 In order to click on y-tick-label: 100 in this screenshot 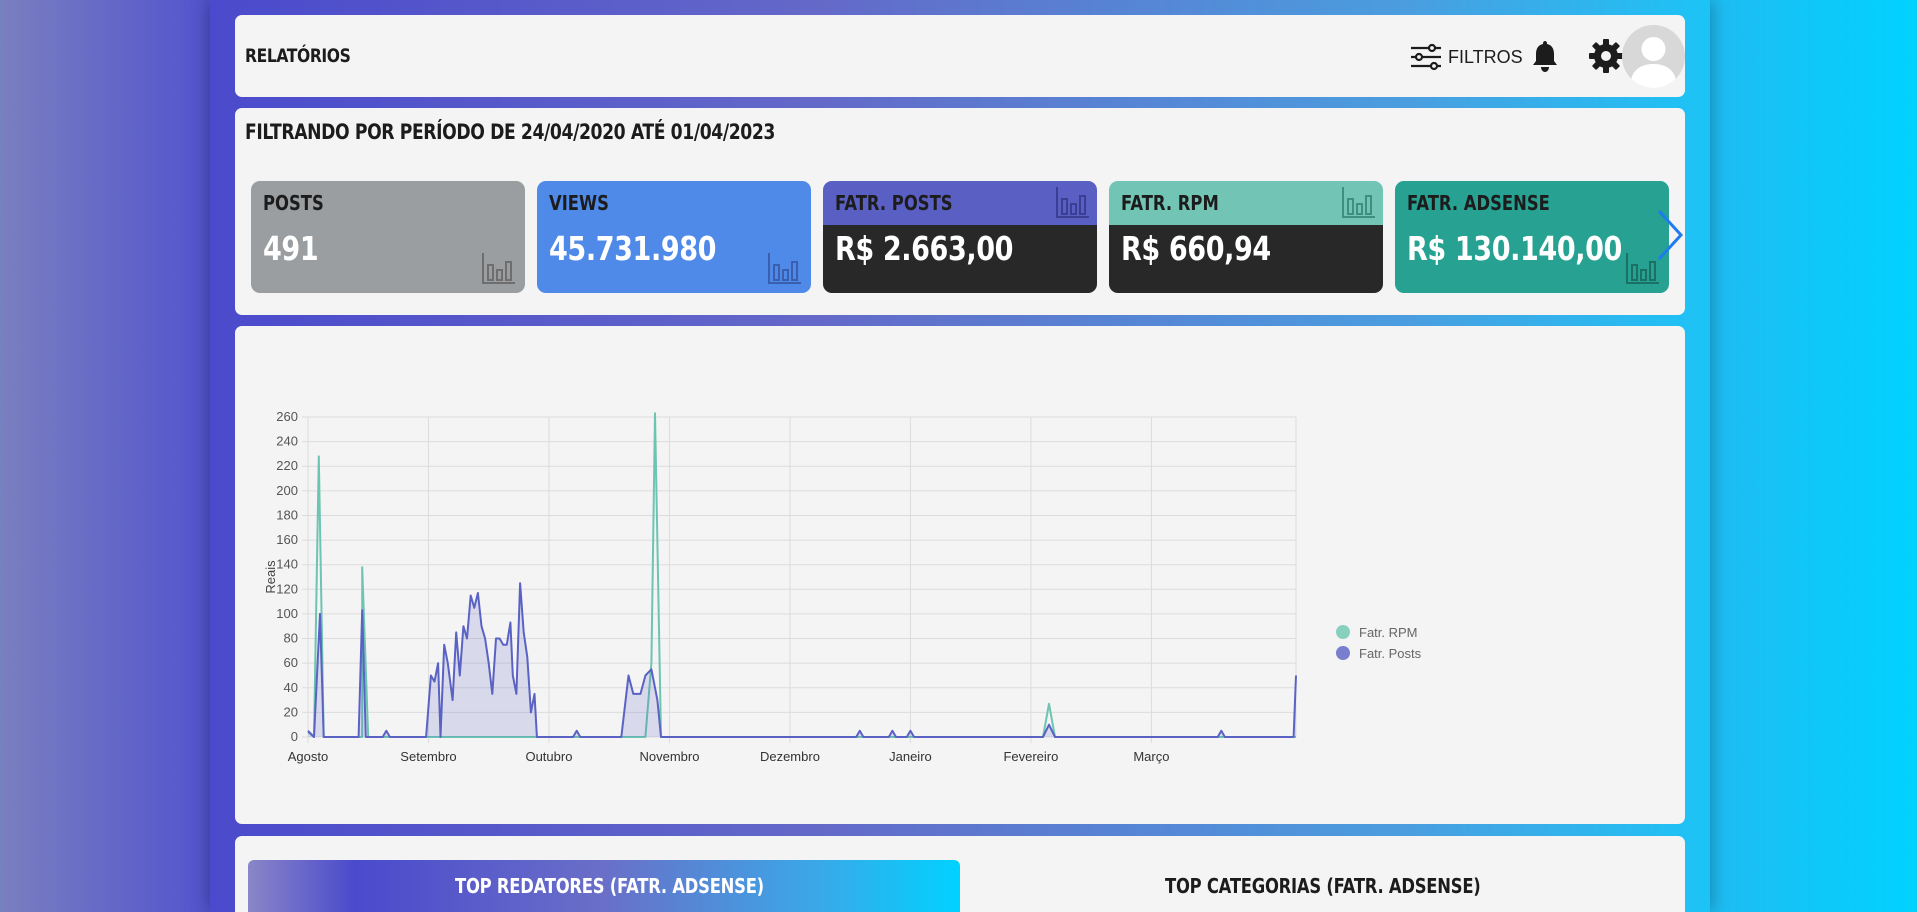, I will do `click(287, 613)`.